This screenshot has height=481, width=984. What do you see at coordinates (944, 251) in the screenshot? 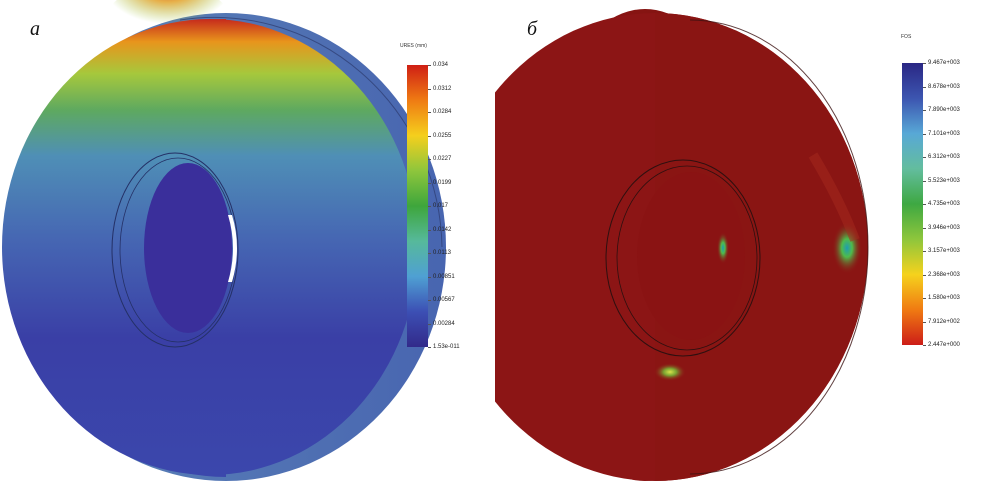
I see `colorbar-tick-label: 3.157e+003` at bounding box center [944, 251].